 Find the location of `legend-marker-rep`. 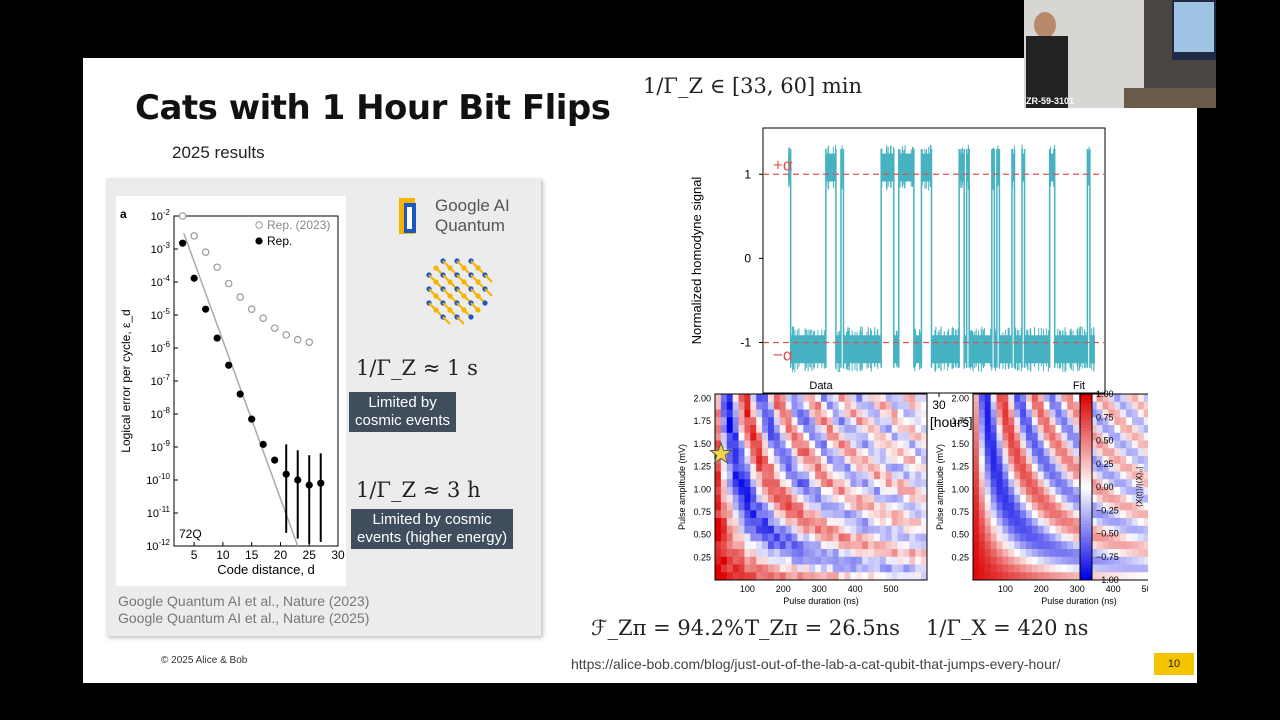

legend-marker-rep is located at coordinates (259, 241).